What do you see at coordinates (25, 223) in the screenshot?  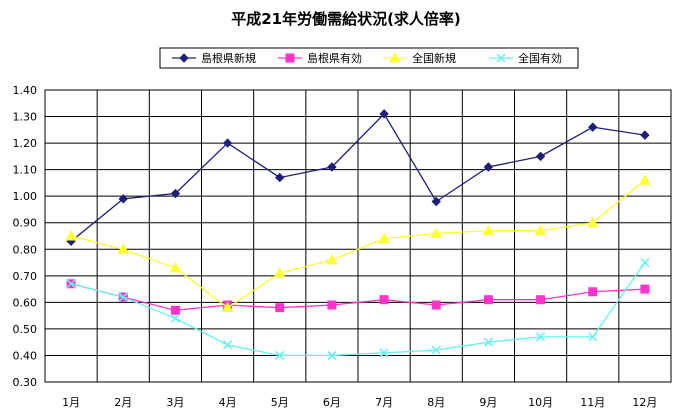 I see `y-tick-label: 0.90` at bounding box center [25, 223].